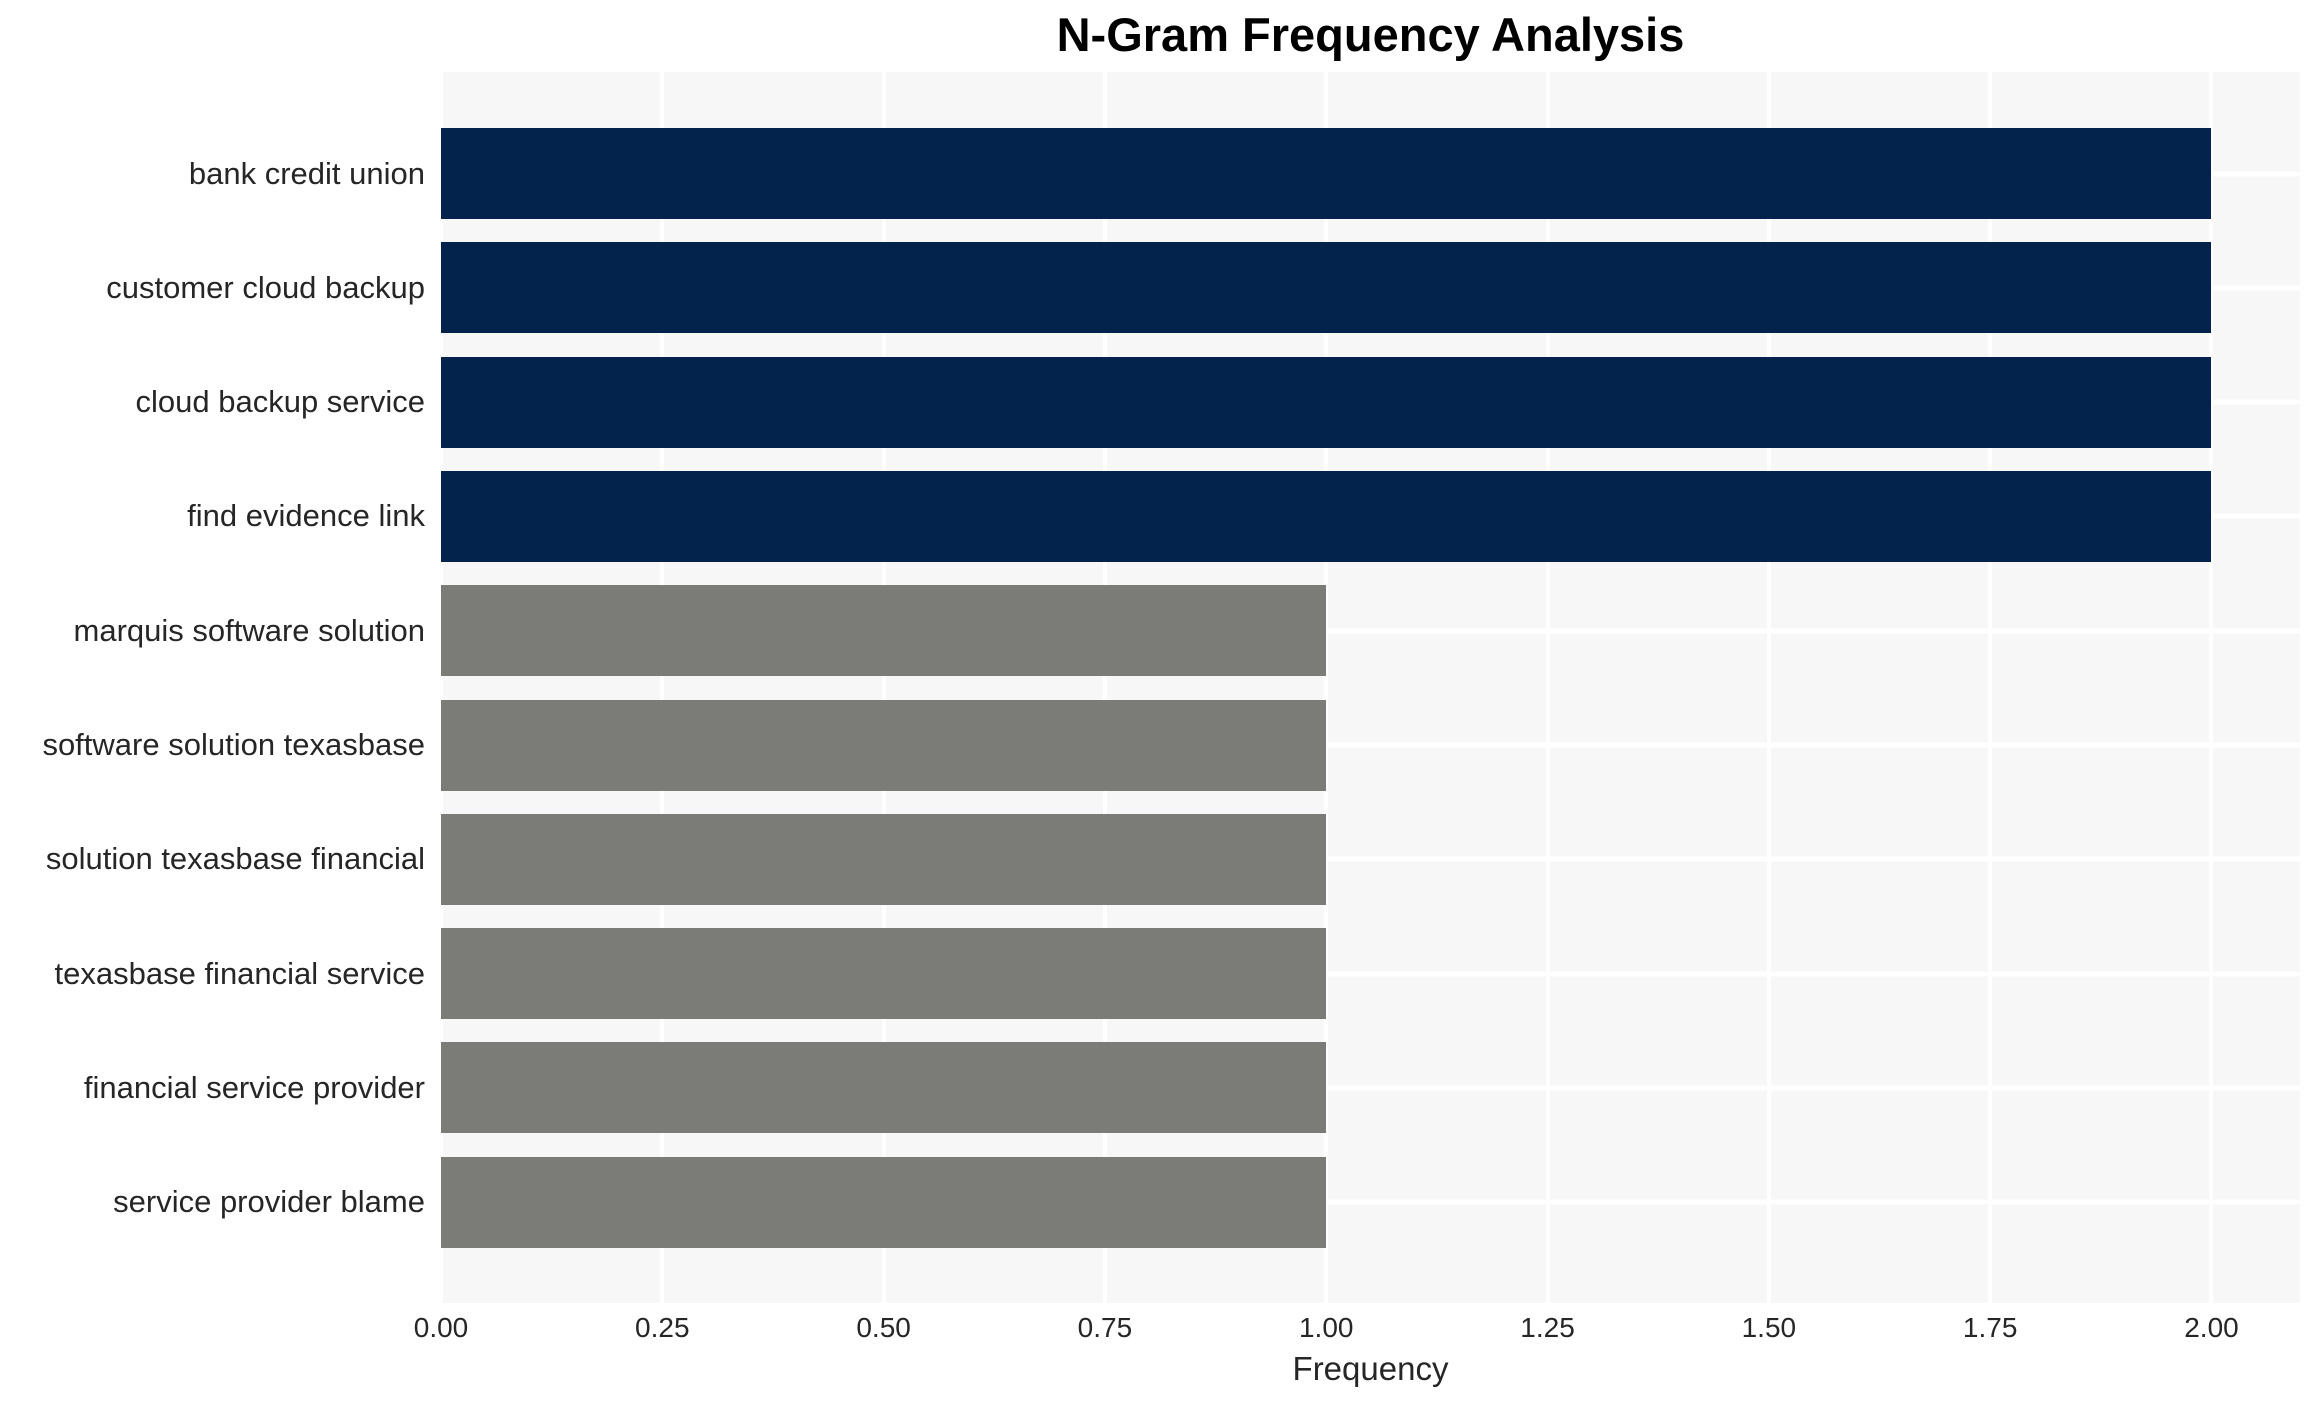 The width and height of the screenshot is (2321, 1402). Describe the element at coordinates (254, 1087) in the screenshot. I see `category-label: financial service provider` at that location.